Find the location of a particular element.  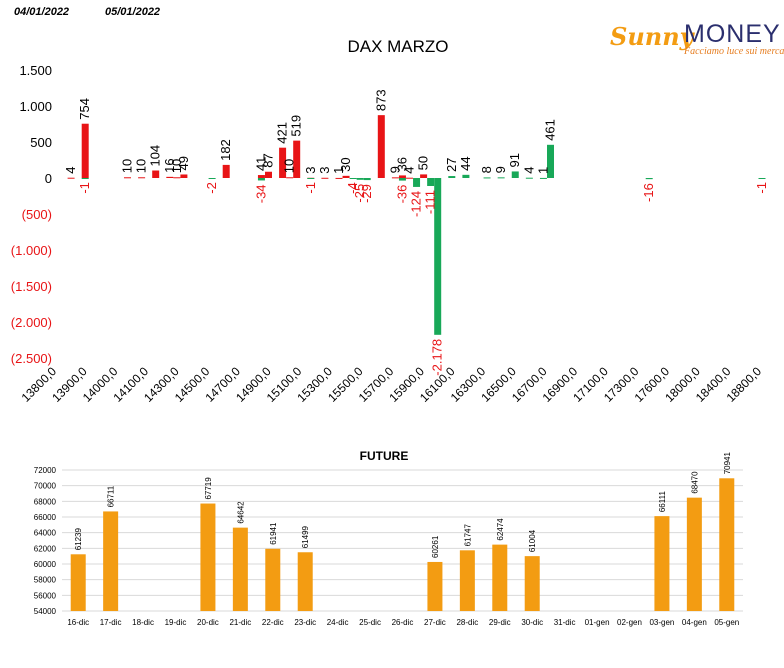

y-tick-label: 0 is located at coordinates (48, 178).